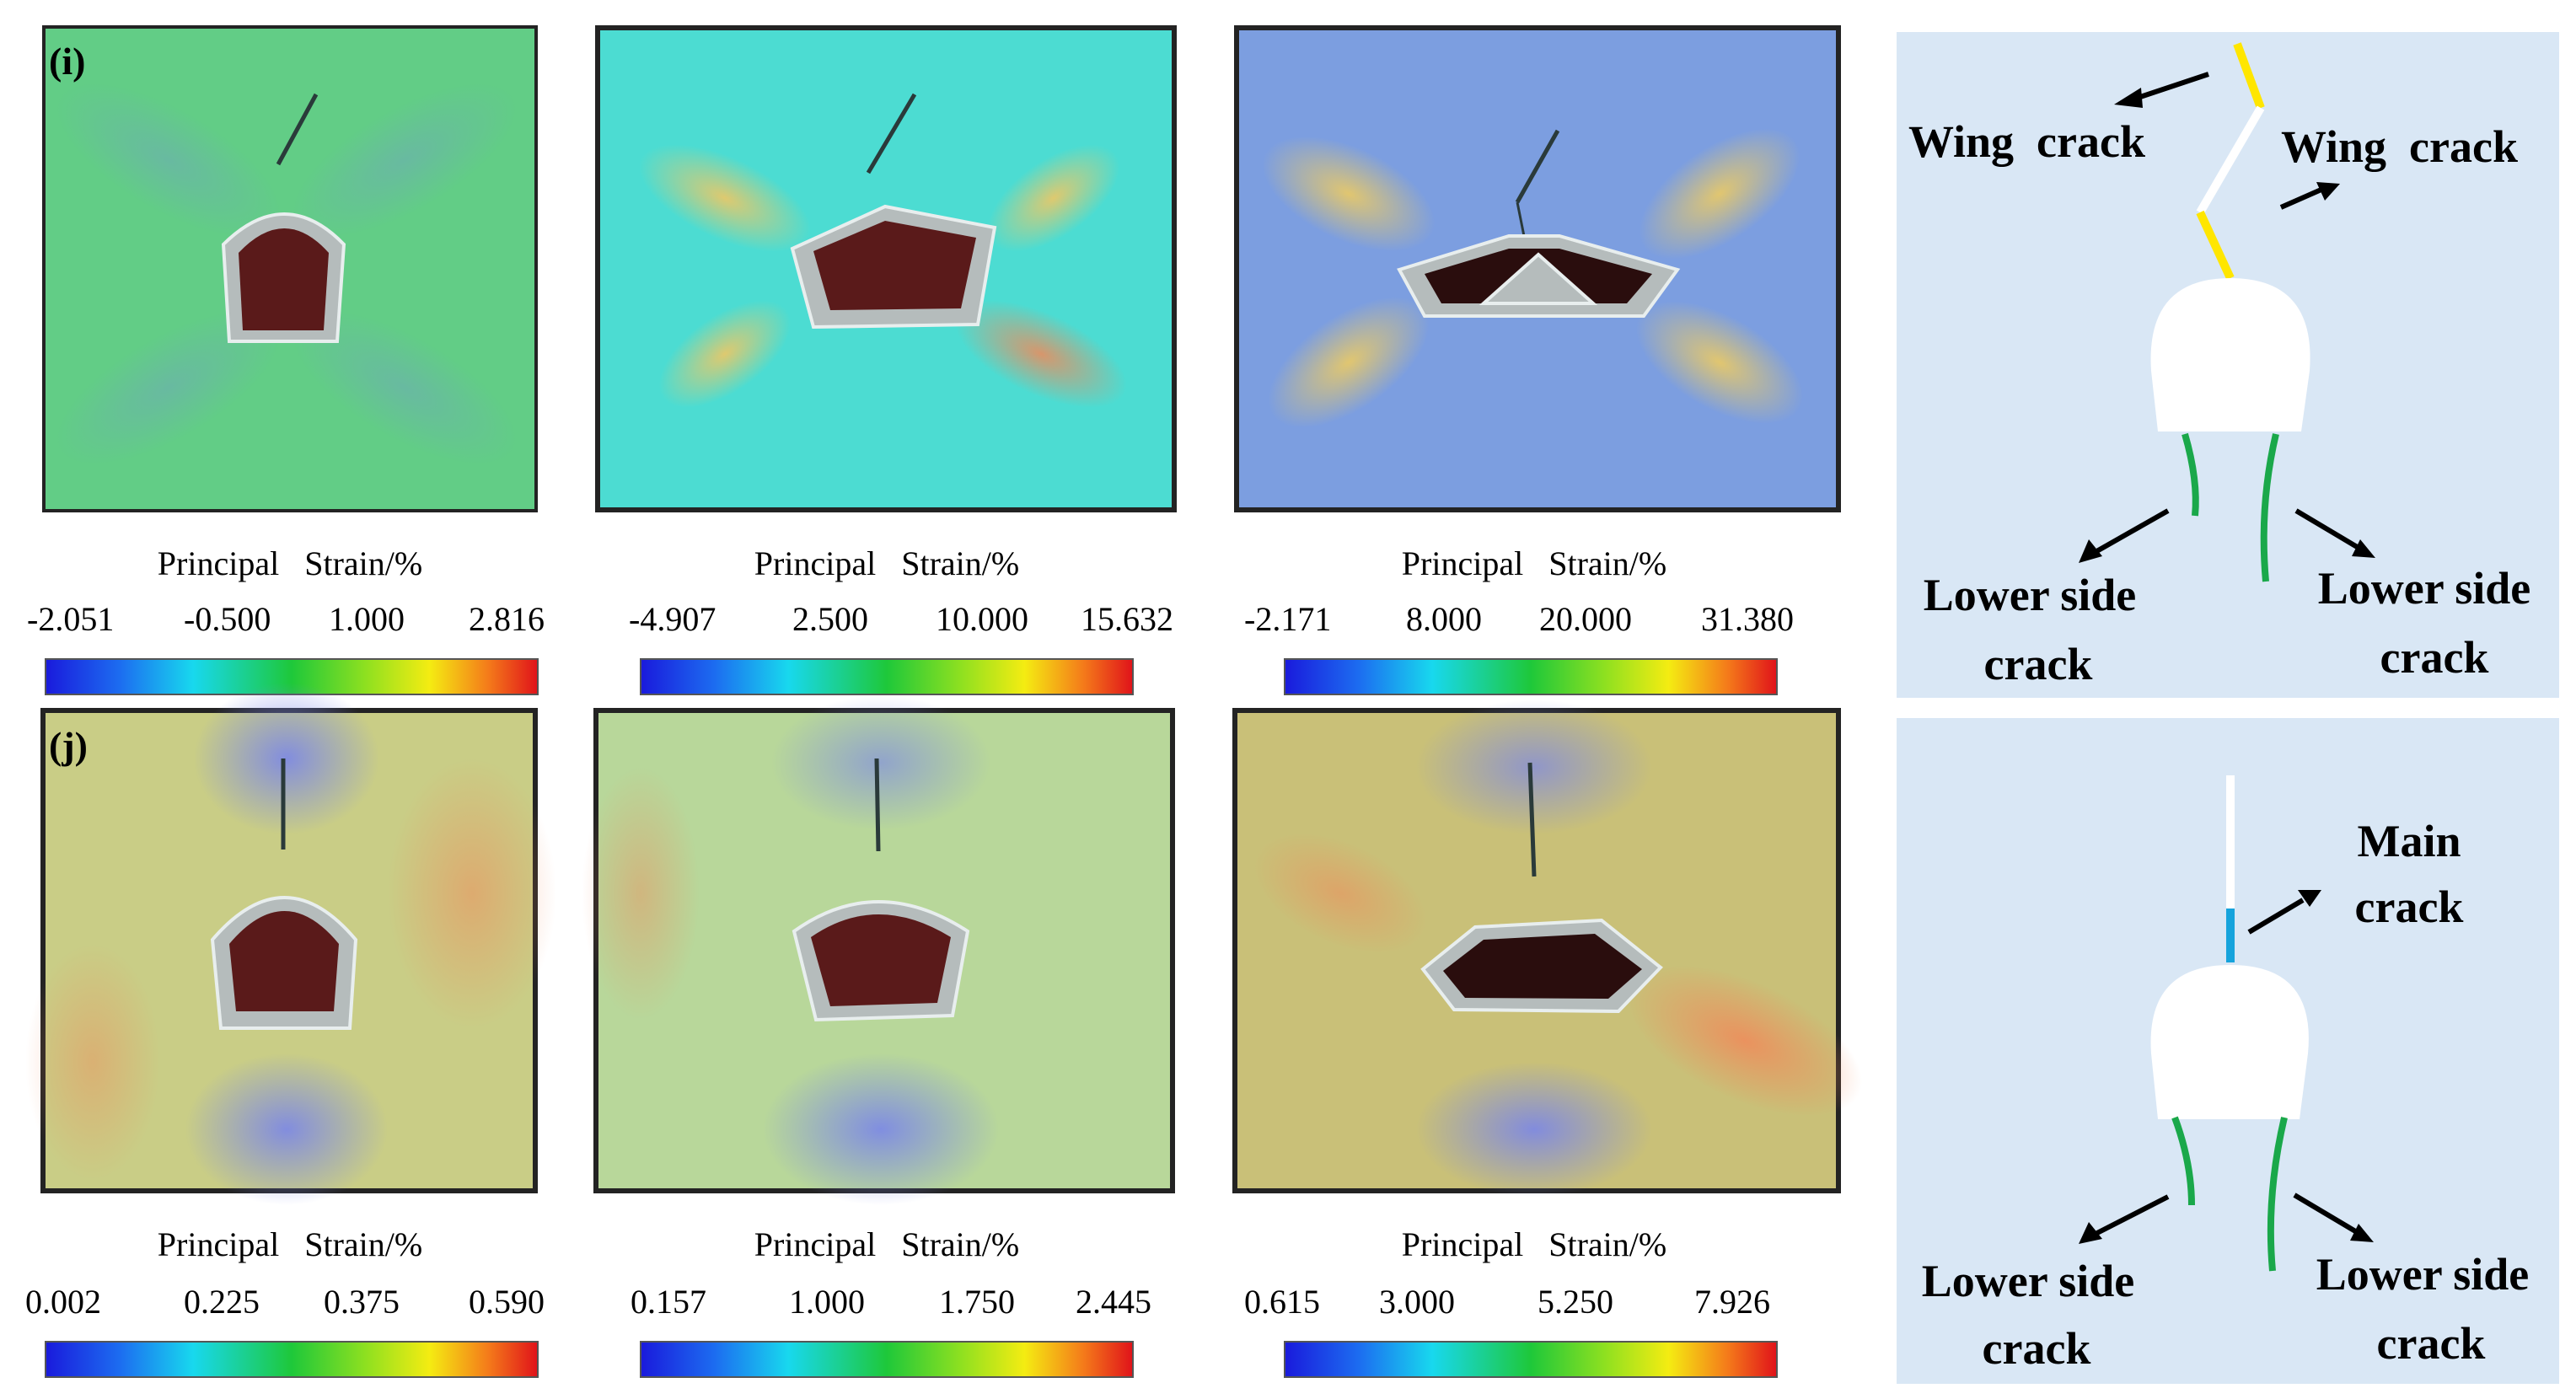 The image size is (2576, 1399). What do you see at coordinates (977, 1302) in the screenshot?
I see `colorbar-tick: 1.750` at bounding box center [977, 1302].